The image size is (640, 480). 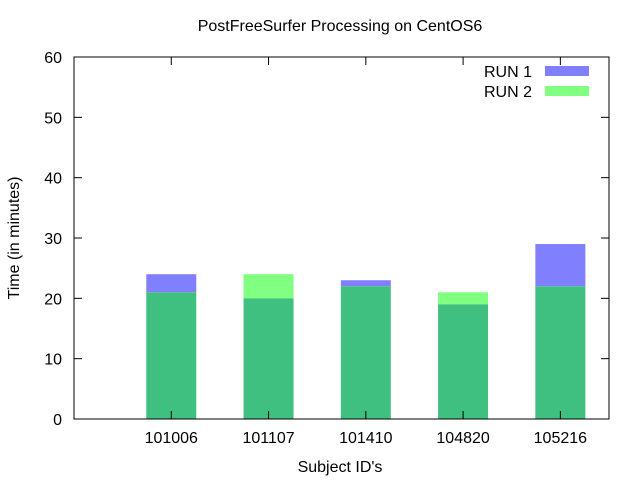 I want to click on legend-label-run-1: RUN 1, so click(x=508, y=72).